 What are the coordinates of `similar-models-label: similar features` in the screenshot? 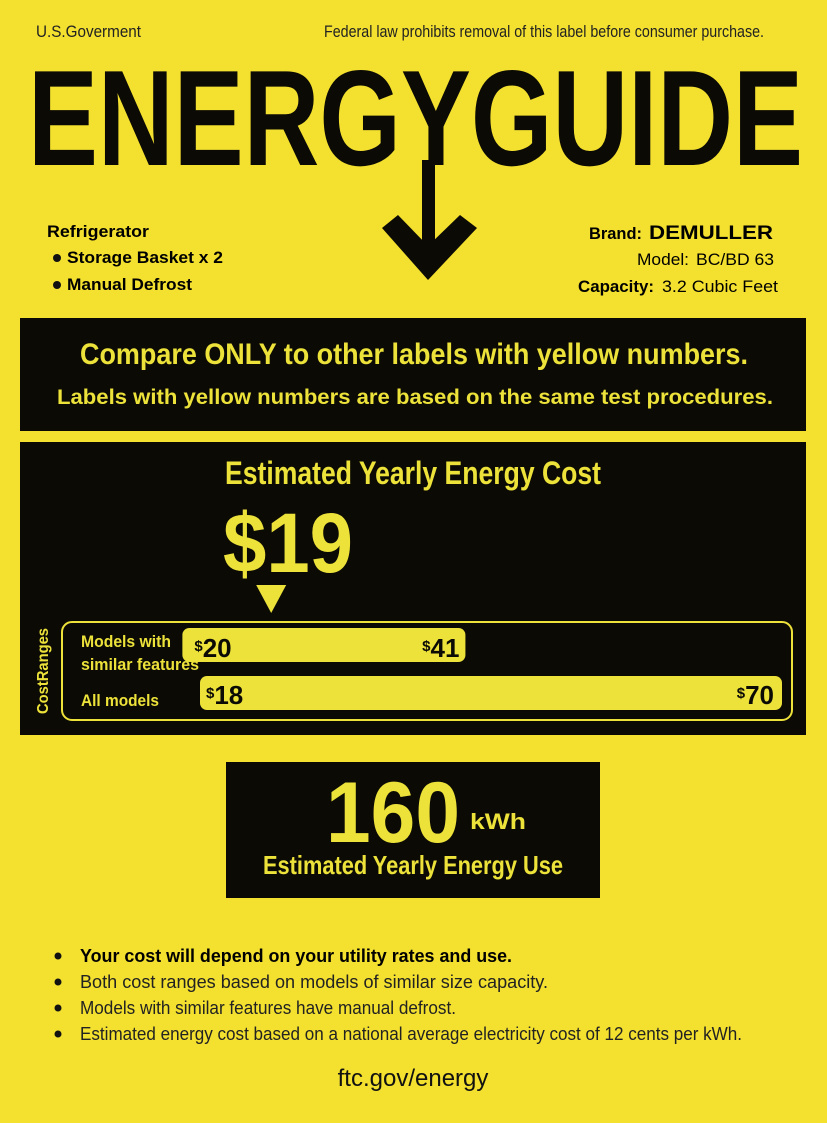 It's located at (140, 664).